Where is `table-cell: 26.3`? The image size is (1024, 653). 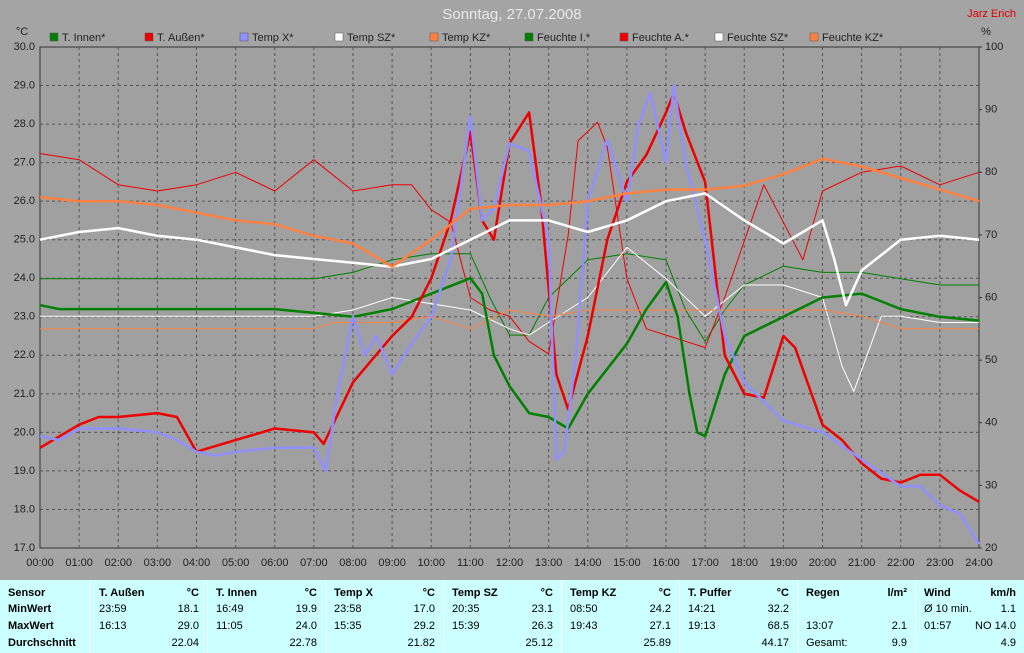
table-cell: 26.3 is located at coordinates (542, 626).